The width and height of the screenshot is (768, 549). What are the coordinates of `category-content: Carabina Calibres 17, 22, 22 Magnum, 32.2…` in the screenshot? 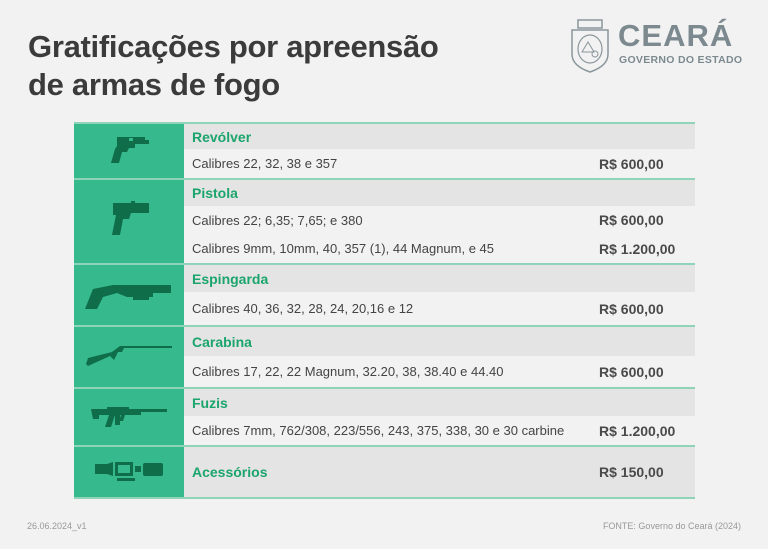 It's located at (439, 357).